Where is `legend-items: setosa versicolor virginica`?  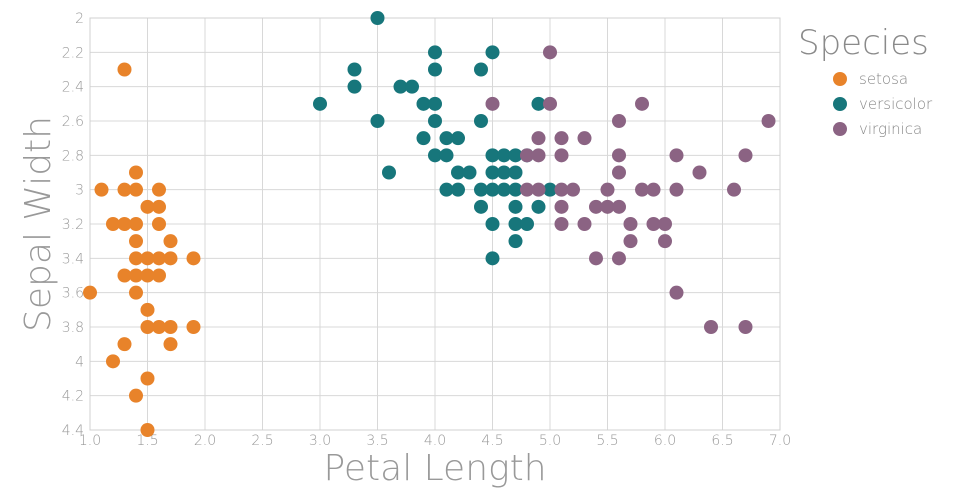 legend-items: setosa versicolor virginica is located at coordinates (883, 104).